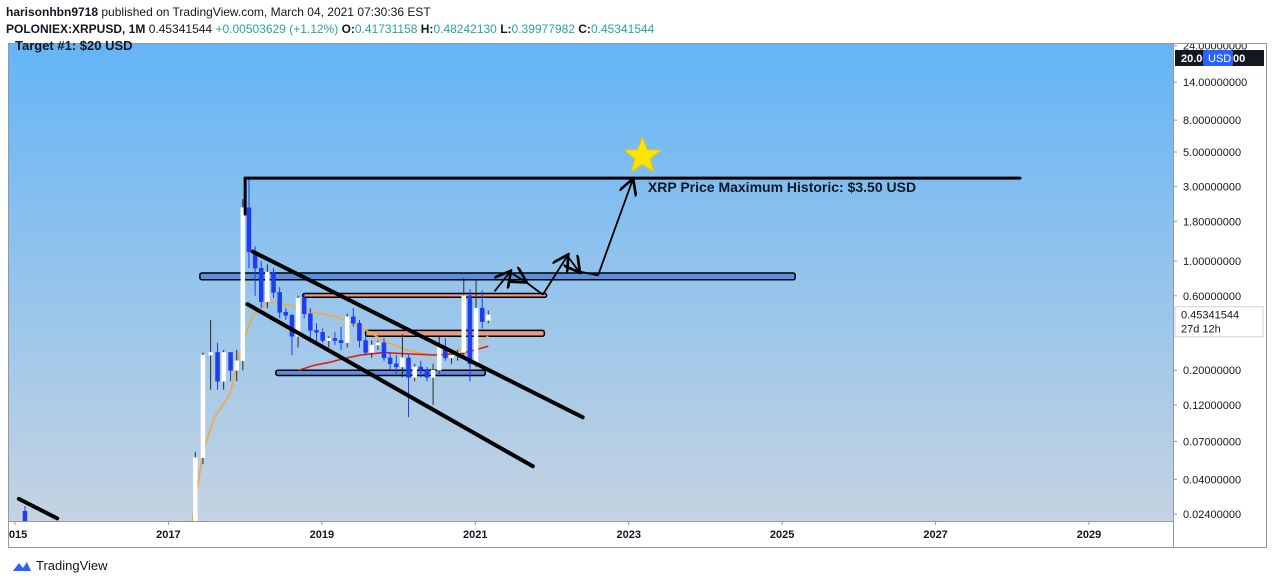  I want to click on price-axis-bg, so click(1220, 295).